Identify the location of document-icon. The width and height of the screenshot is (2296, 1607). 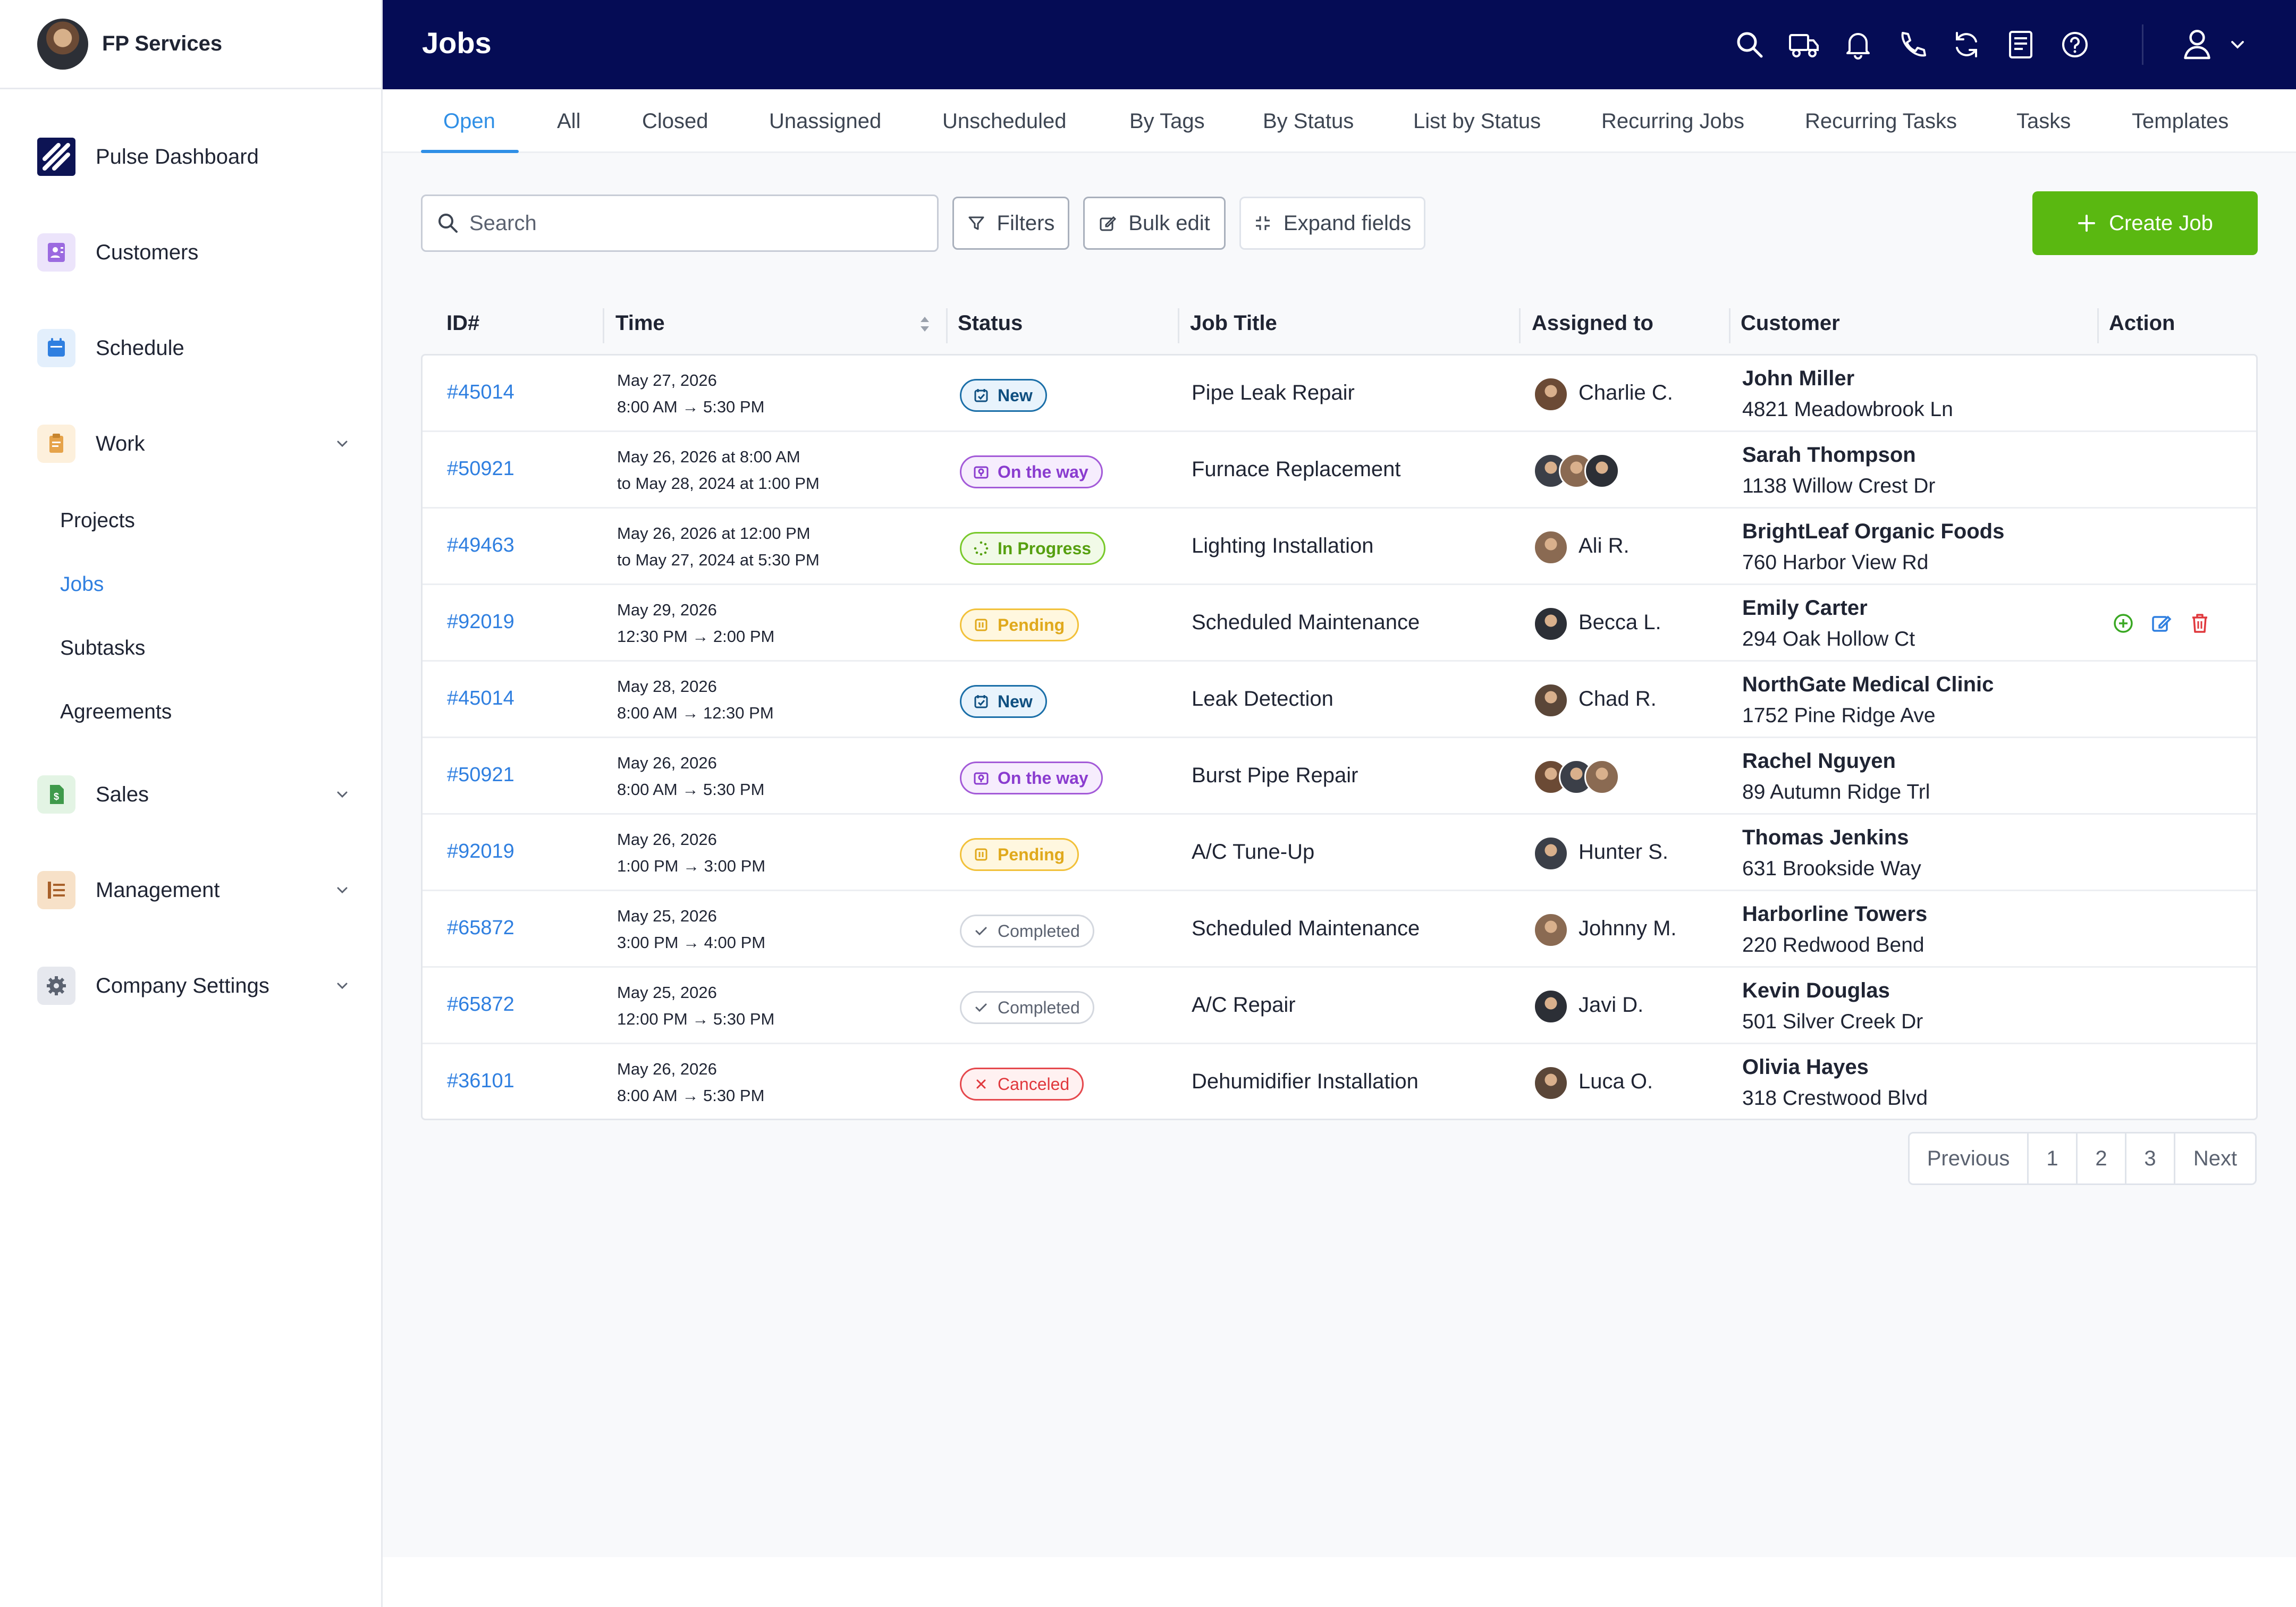
(2021, 45).